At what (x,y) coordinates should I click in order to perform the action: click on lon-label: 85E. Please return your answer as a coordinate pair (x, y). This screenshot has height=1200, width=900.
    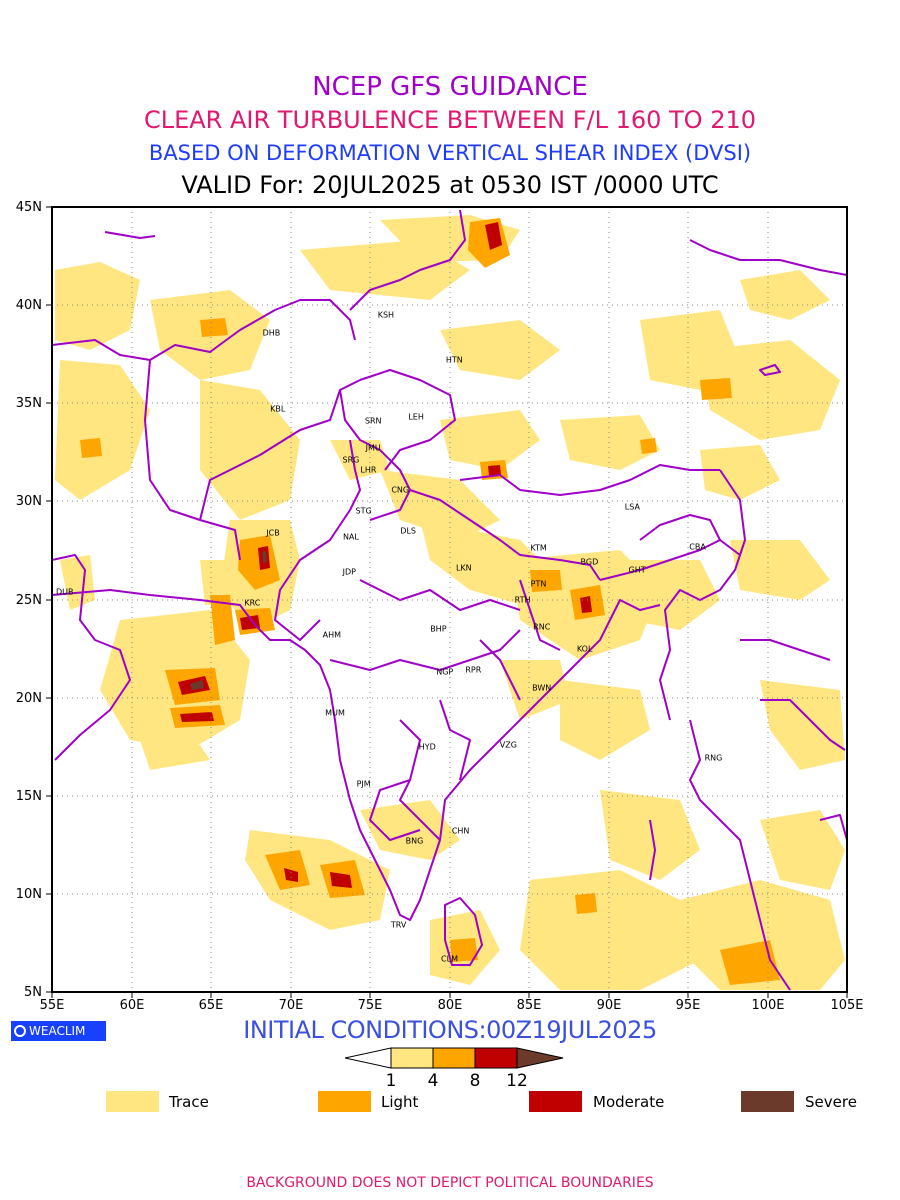
    Looking at the image, I should click on (529, 1005).